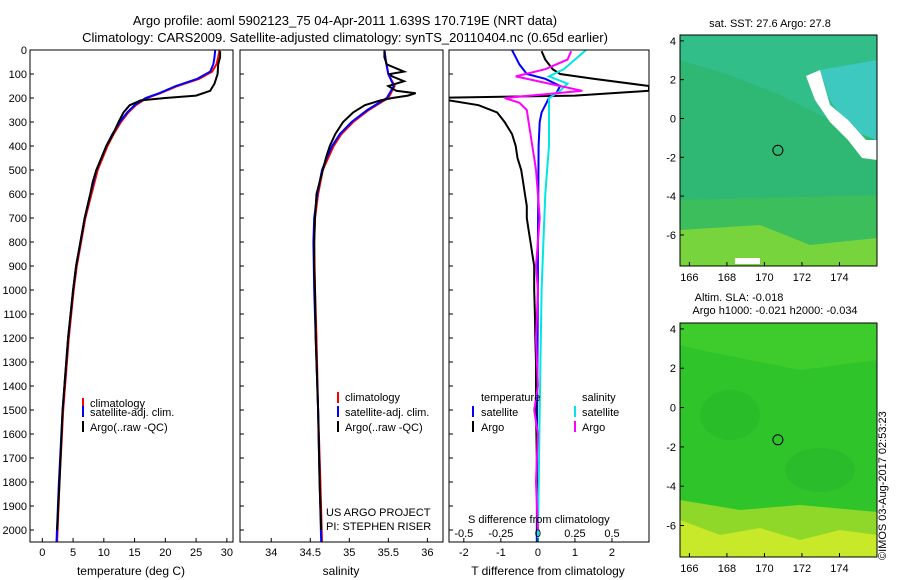 Image resolution: width=900 pixels, height=580 pixels. I want to click on x-tick-label: 0, so click(42, 553).